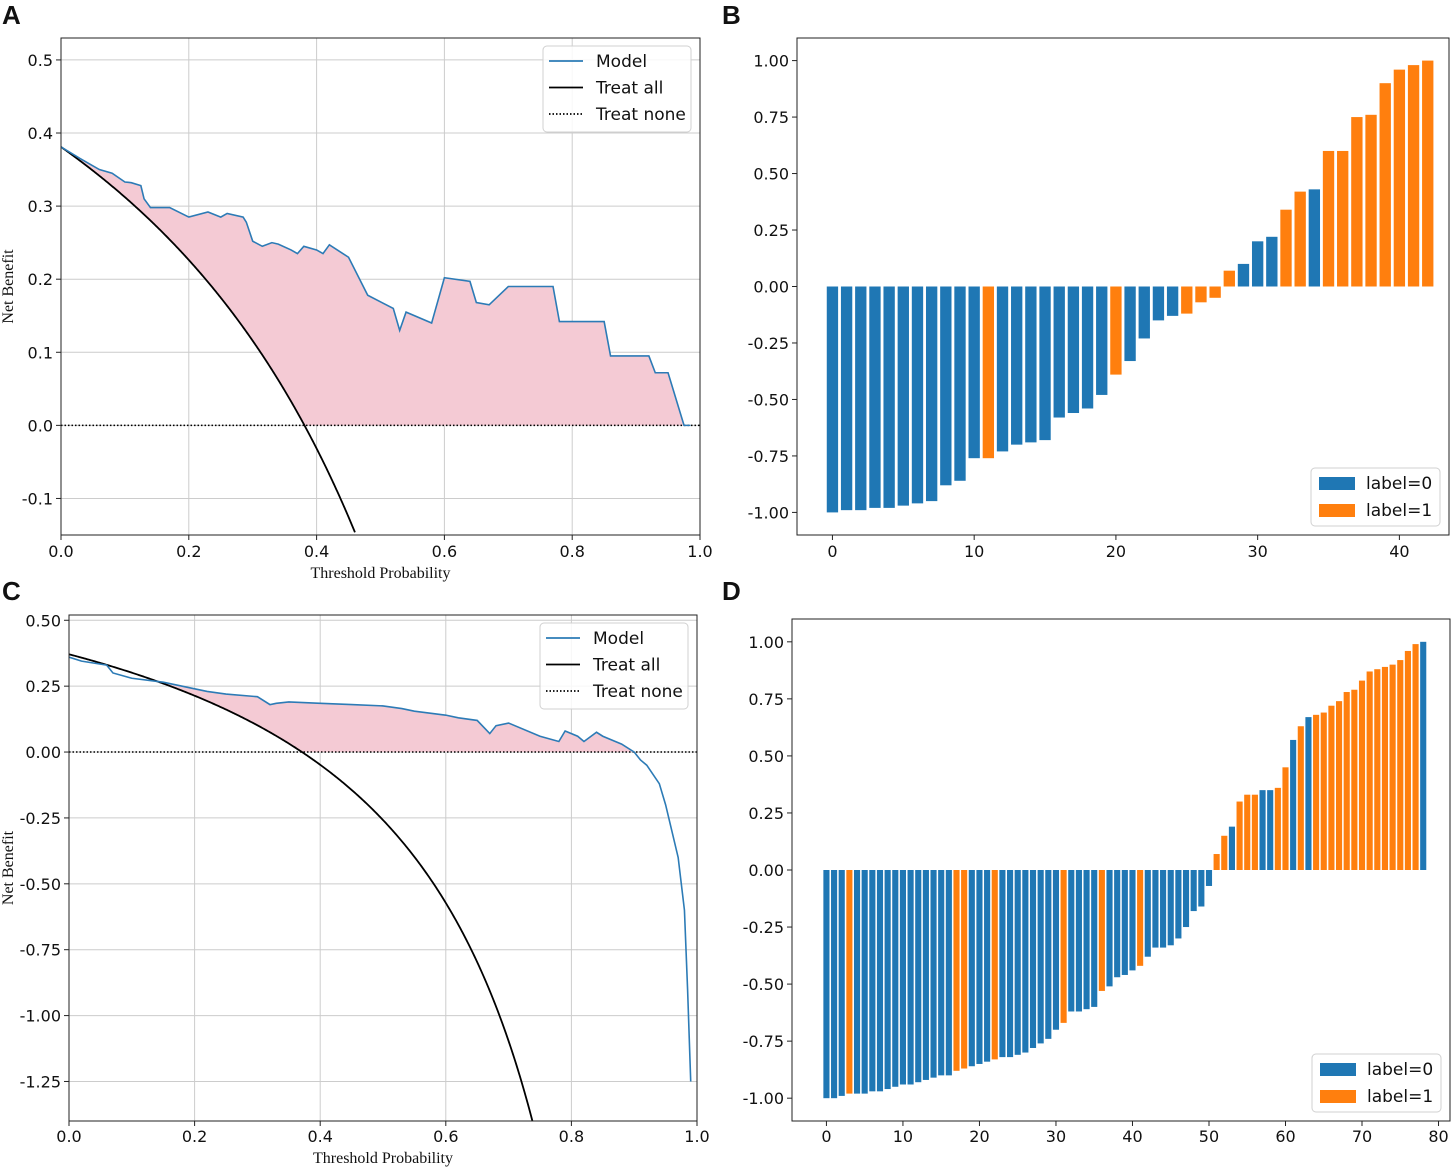  I want to click on x-tick-label: 10, so click(903, 1136).